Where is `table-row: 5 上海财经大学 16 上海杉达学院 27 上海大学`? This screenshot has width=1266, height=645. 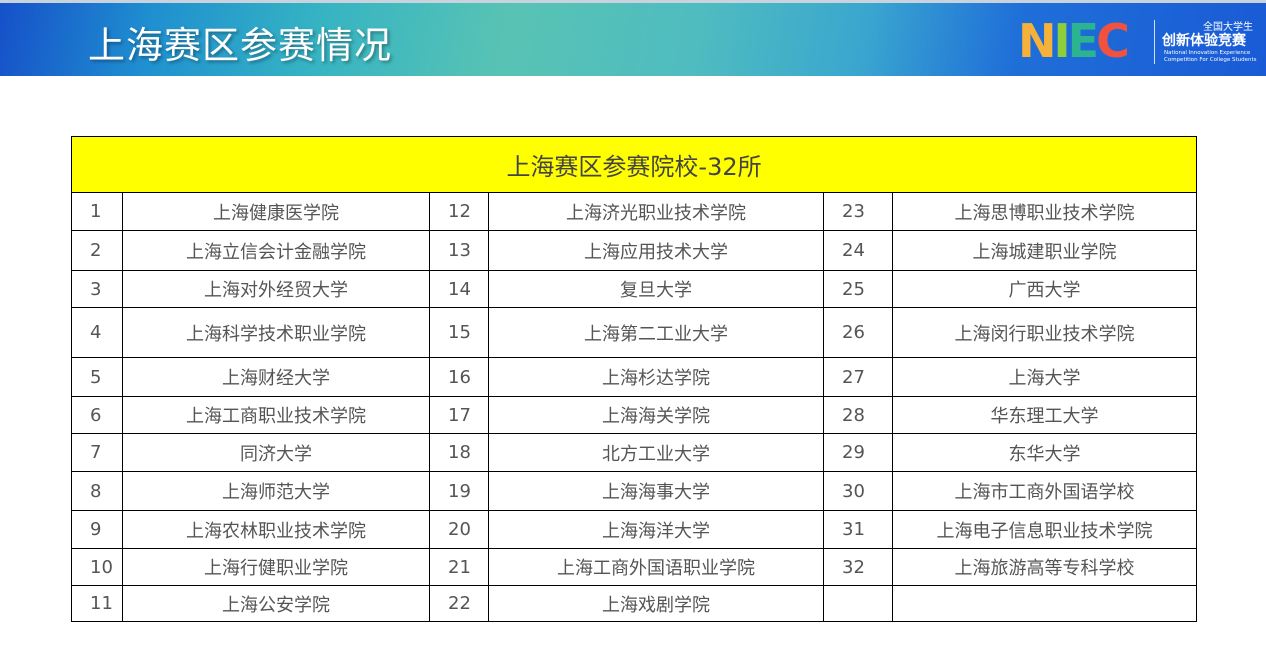
table-row: 5 上海财经大学 16 上海杉达学院 27 上海大学 is located at coordinates (634, 377).